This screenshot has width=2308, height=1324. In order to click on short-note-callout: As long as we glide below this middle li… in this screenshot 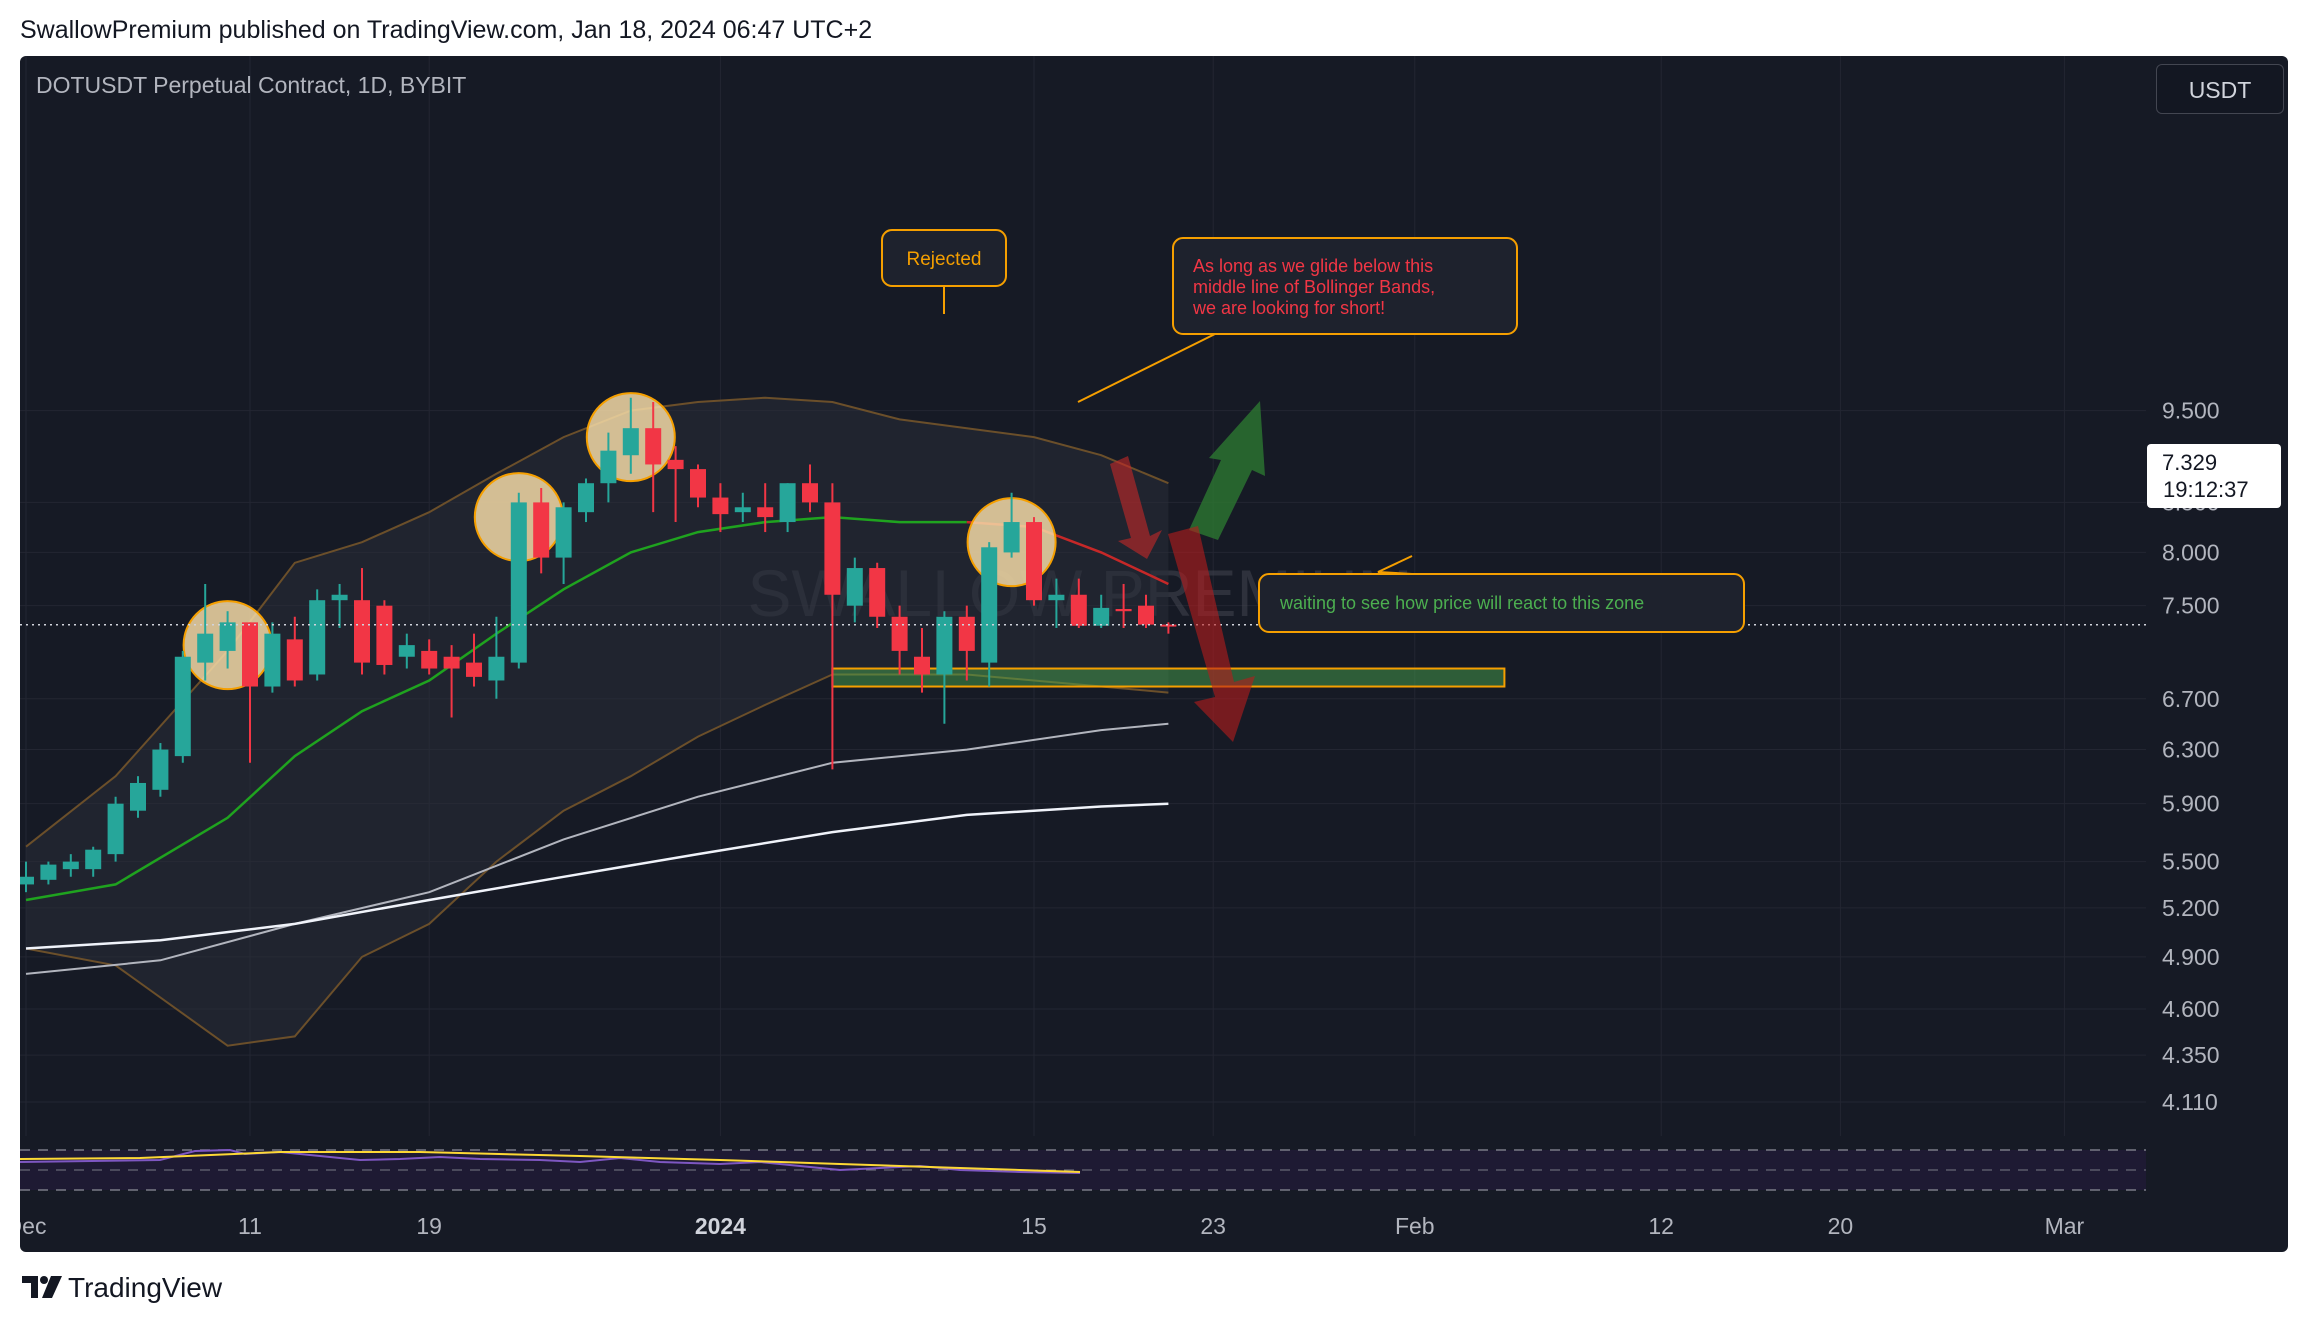, I will do `click(1297, 320)`.